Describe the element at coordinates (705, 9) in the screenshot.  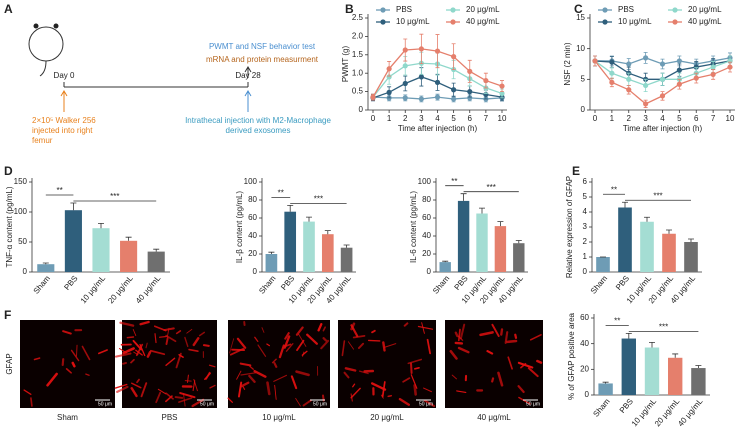
I see `legend-label: 20 μg/mL` at that location.